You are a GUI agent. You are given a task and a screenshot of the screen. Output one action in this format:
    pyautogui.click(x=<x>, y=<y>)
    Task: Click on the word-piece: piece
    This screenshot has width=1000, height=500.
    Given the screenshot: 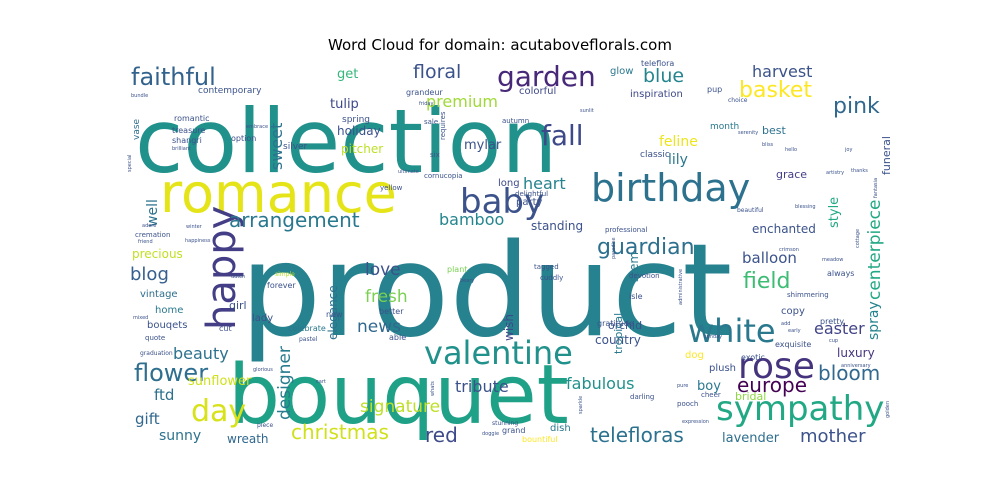 What is the action you would take?
    pyautogui.click(x=265, y=425)
    